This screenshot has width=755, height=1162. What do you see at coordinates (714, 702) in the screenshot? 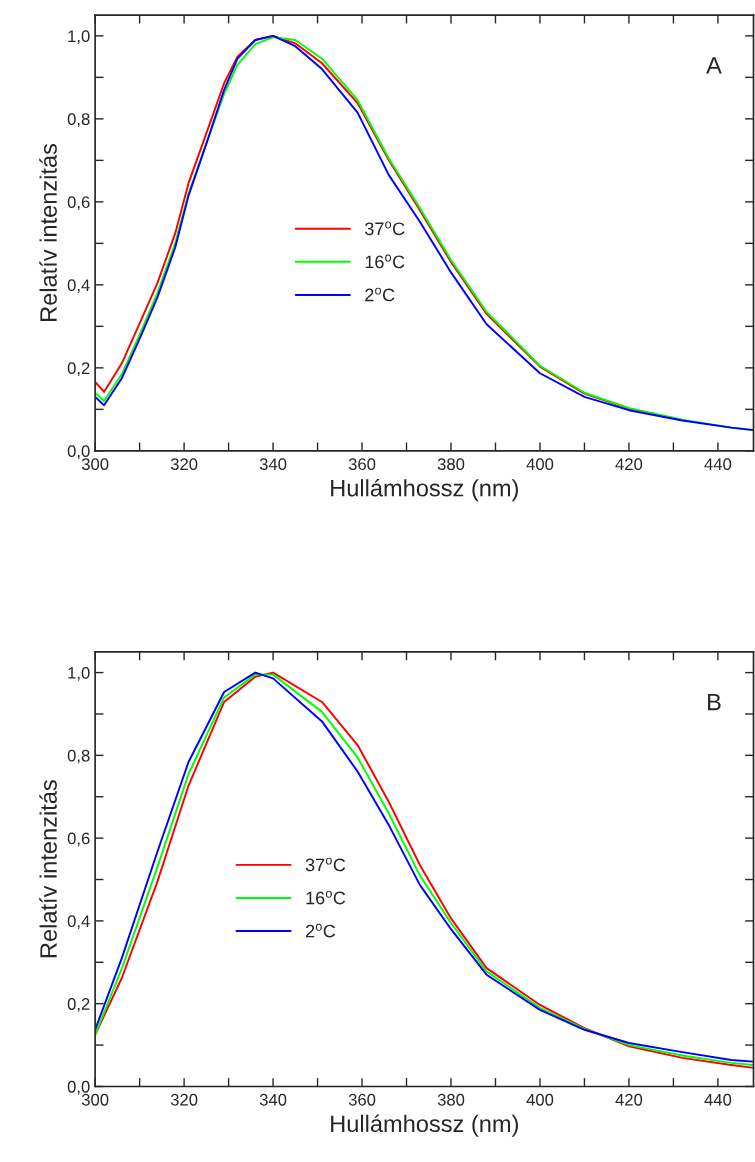
I see `annotation: B` at bounding box center [714, 702].